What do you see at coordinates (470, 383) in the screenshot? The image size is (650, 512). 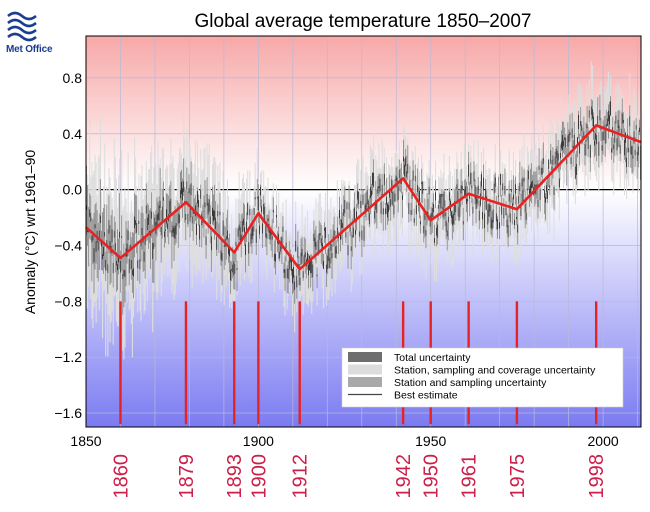 I see `legend-label: Station and sampling uncertainty` at bounding box center [470, 383].